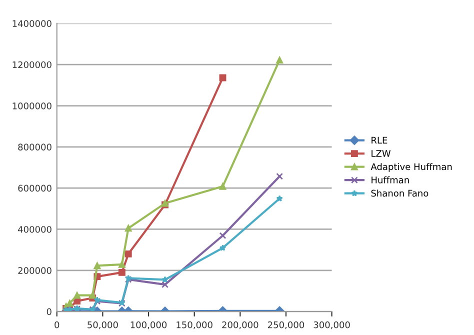 Image resolution: width=474 pixels, height=335 pixels. I want to click on x-tick-label: 100,000, so click(148, 325).